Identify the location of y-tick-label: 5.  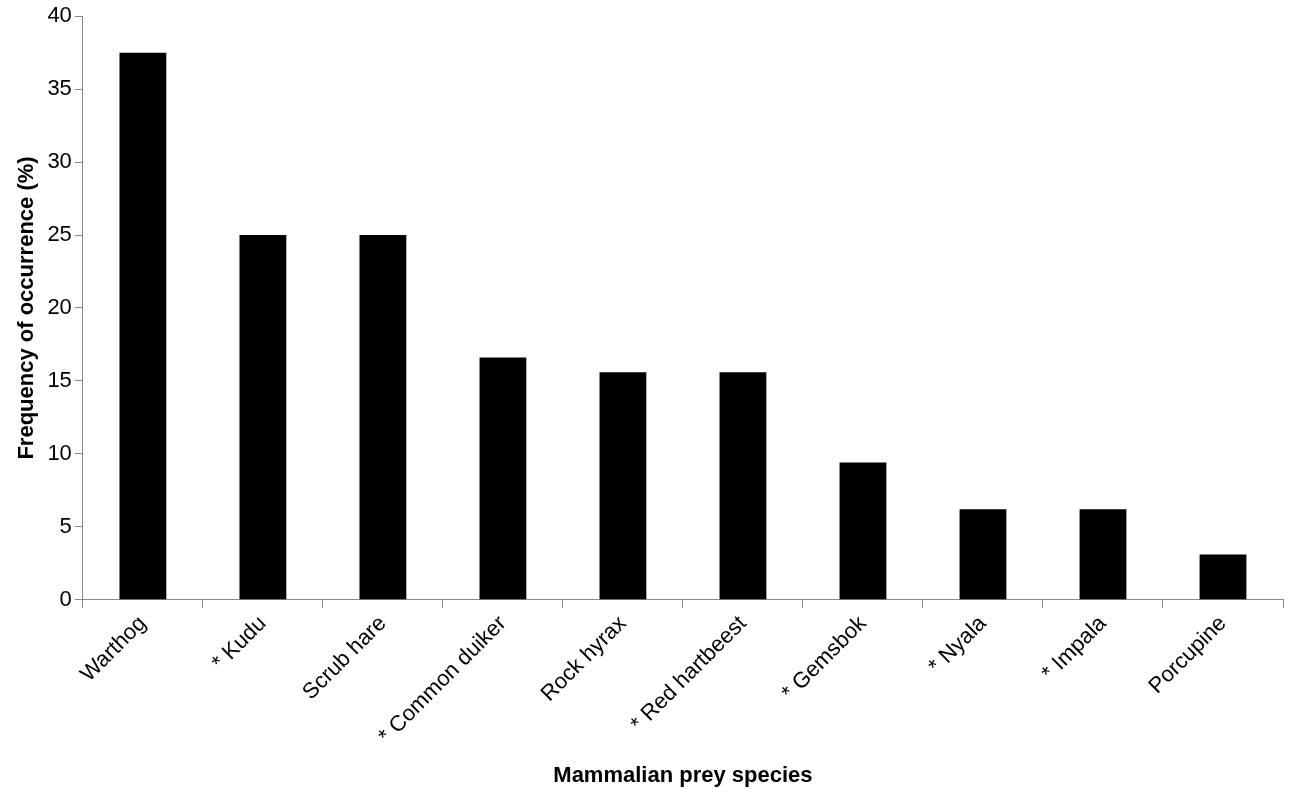
(65, 525).